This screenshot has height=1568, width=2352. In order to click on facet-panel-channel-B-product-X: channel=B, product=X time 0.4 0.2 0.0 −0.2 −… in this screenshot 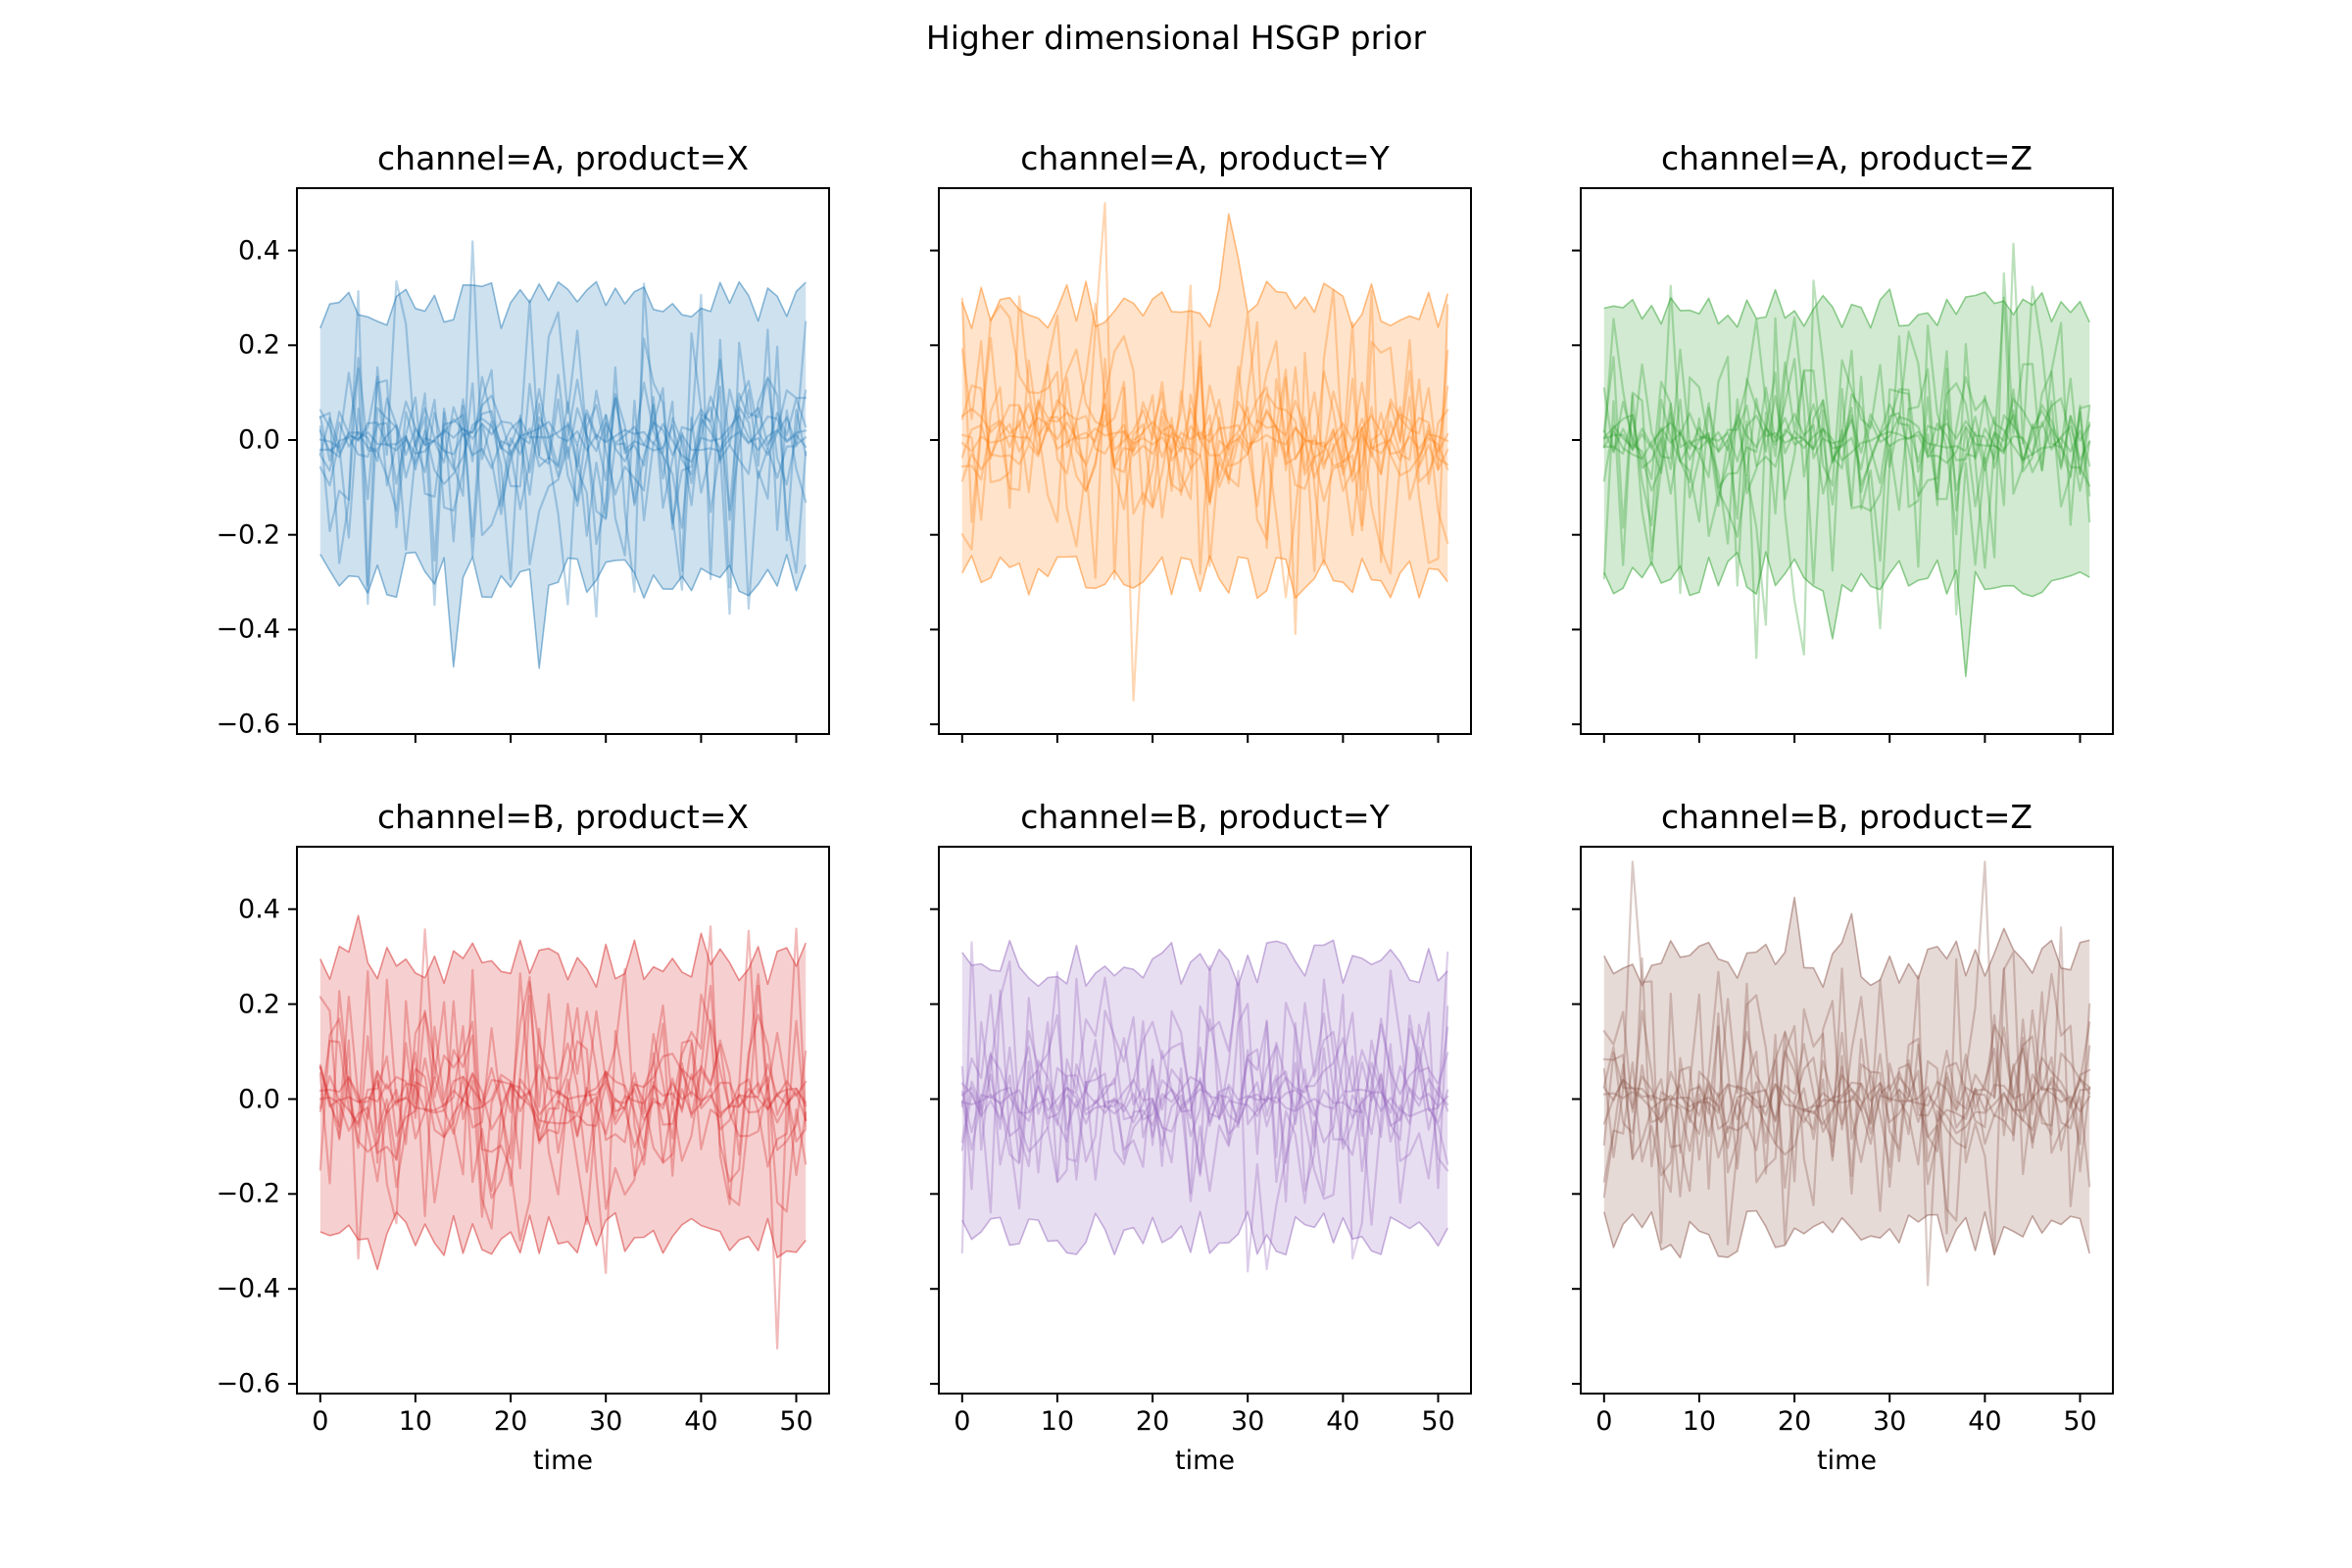, I will do `click(523, 1136)`.